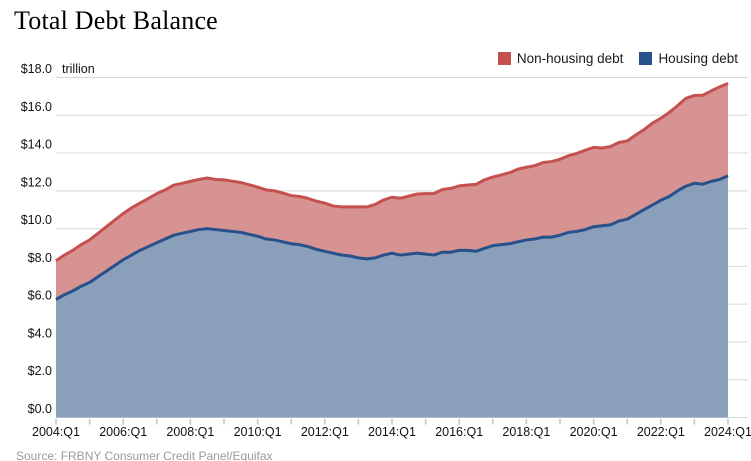  I want to click on y-tick-label: $8.0, so click(40, 258).